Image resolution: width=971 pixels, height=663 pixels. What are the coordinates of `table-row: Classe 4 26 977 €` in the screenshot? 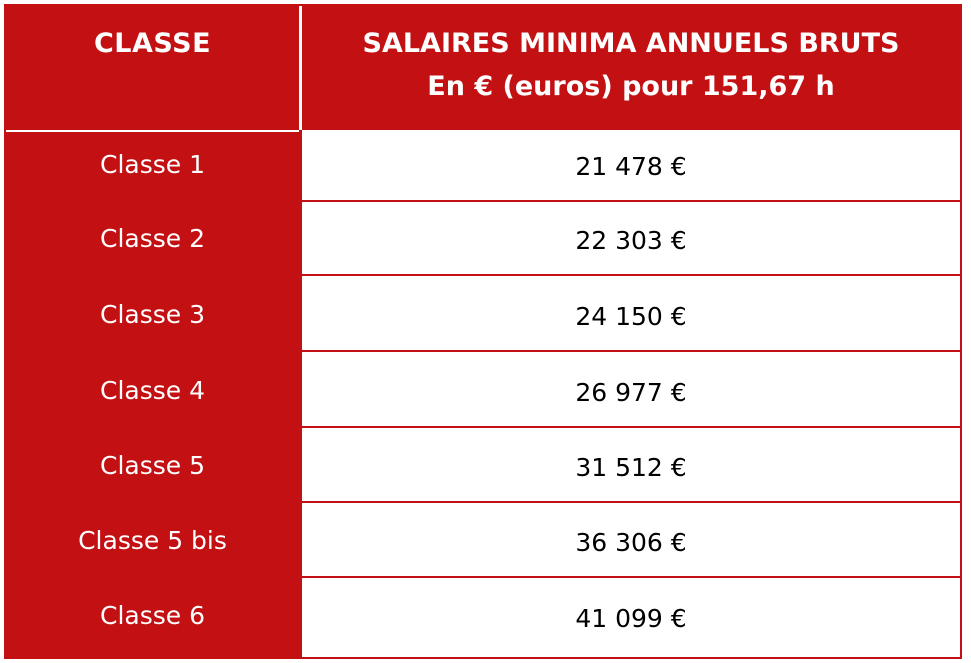 It's located at (483, 395).